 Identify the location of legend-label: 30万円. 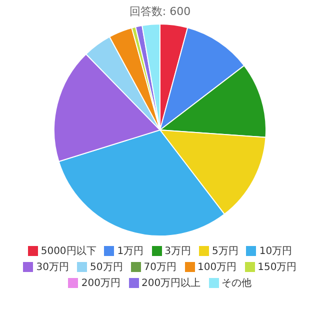
(53, 267).